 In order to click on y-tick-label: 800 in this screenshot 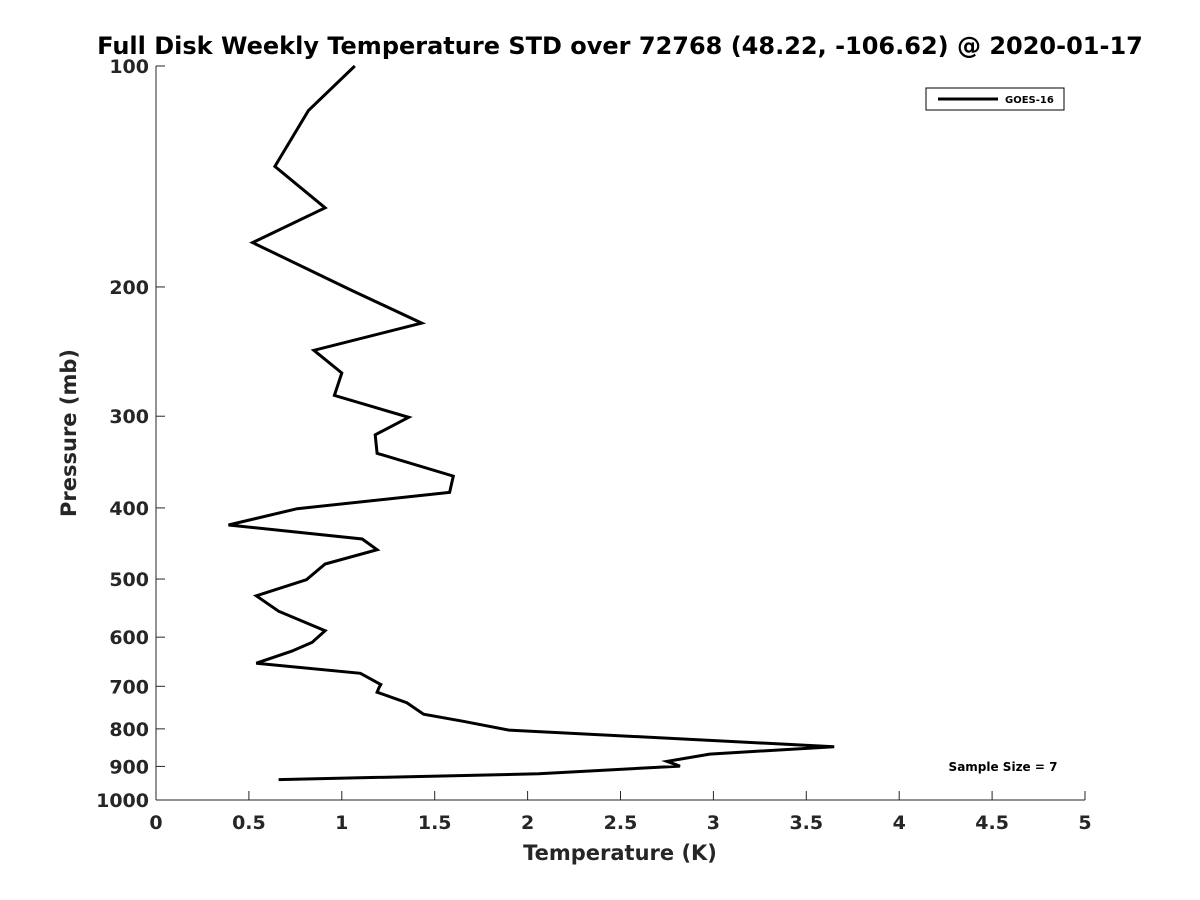, I will do `click(129, 730)`.